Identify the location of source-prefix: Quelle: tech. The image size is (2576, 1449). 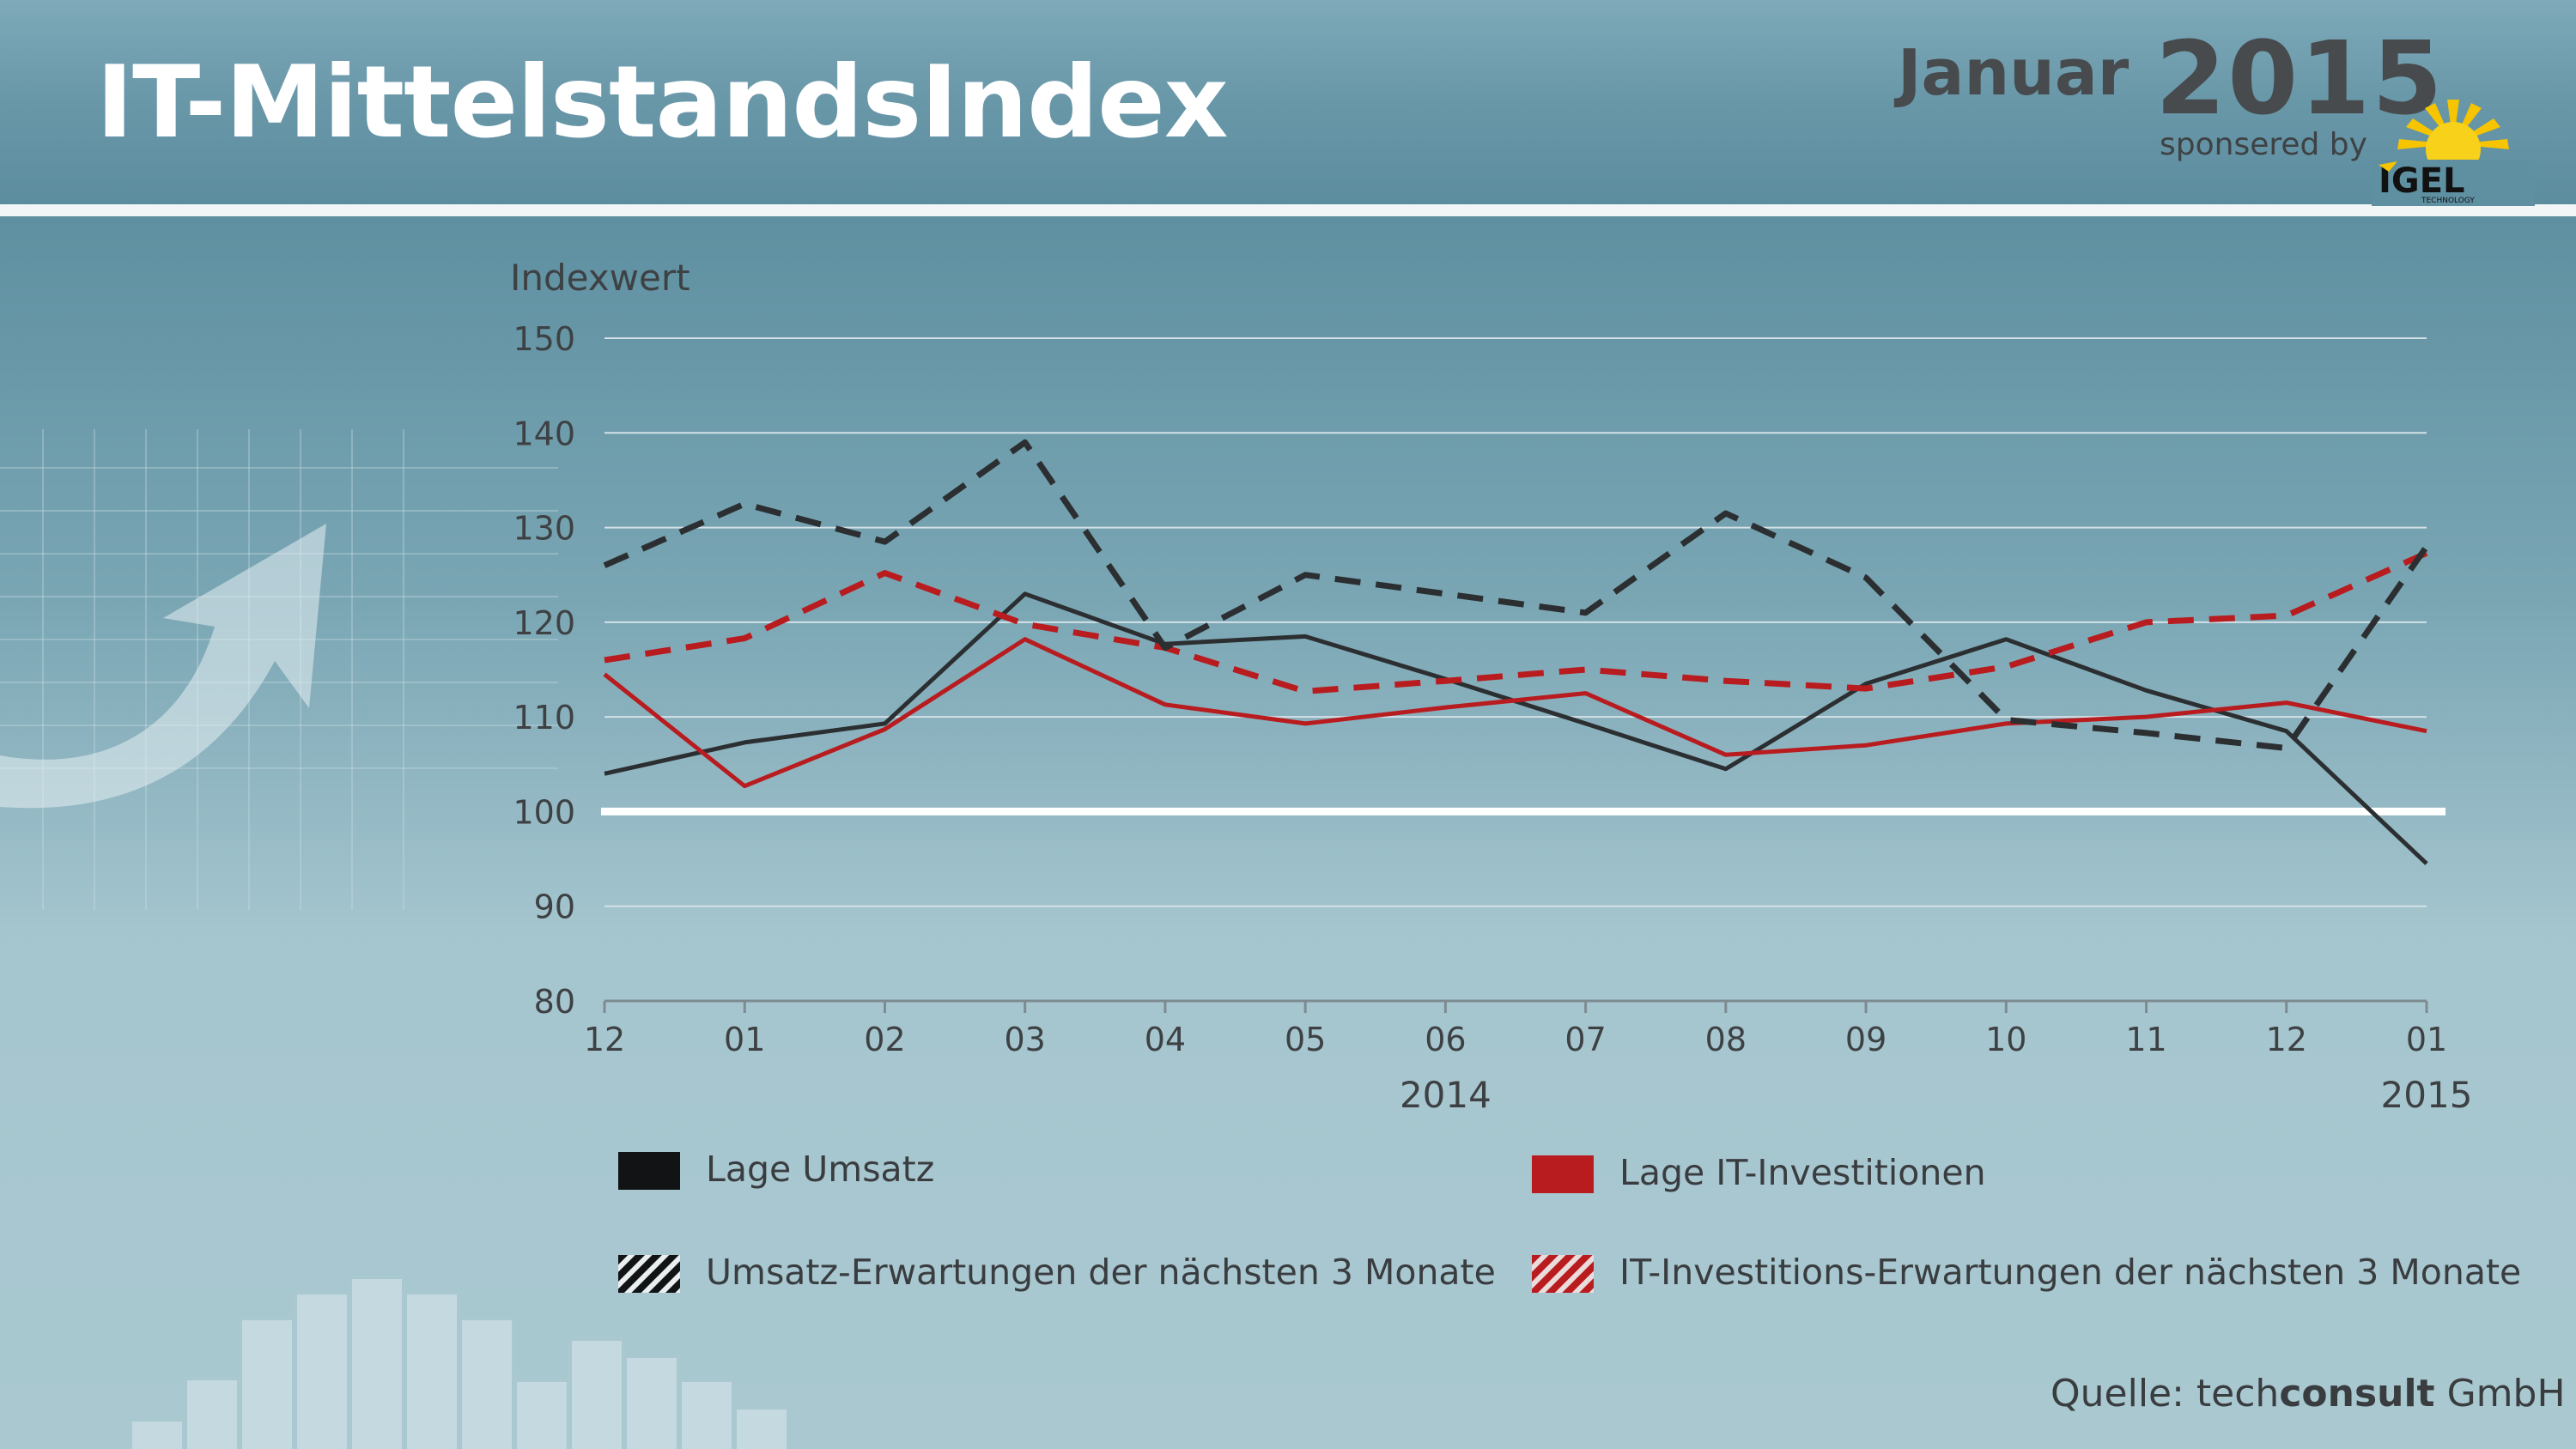
(2165, 1394).